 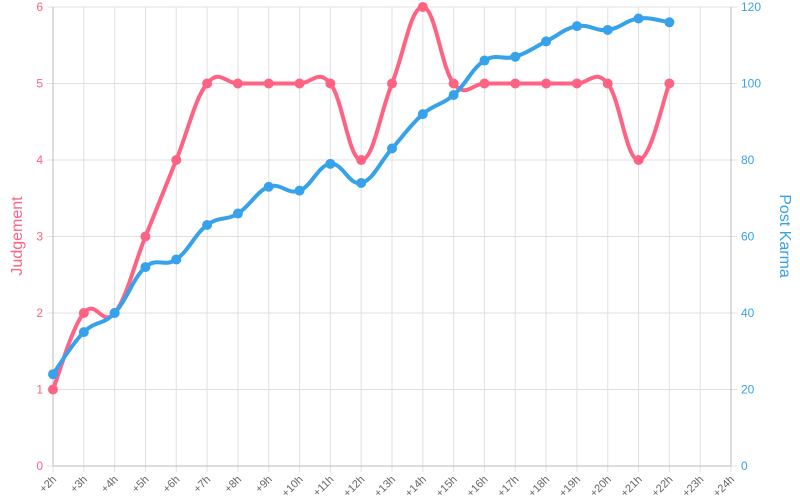 I want to click on y2-tick-label: 40, so click(x=748, y=313).